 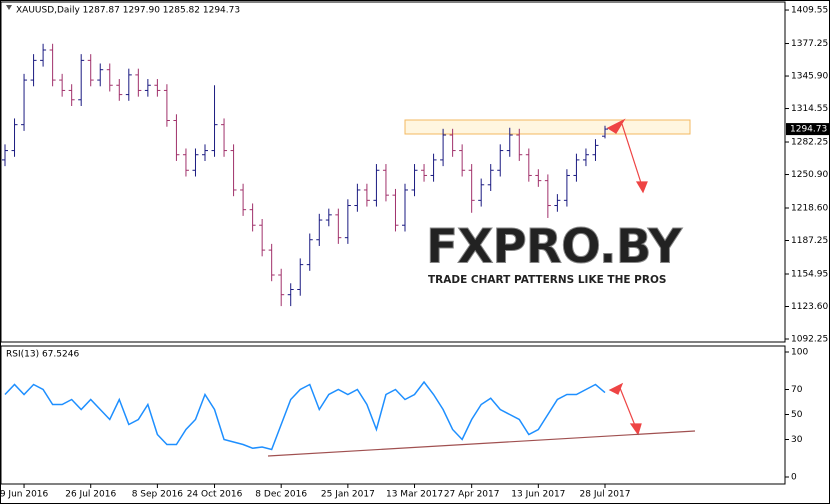 What do you see at coordinates (42, 355) in the screenshot?
I see `rsi-title: RSI(13) 67.5246` at bounding box center [42, 355].